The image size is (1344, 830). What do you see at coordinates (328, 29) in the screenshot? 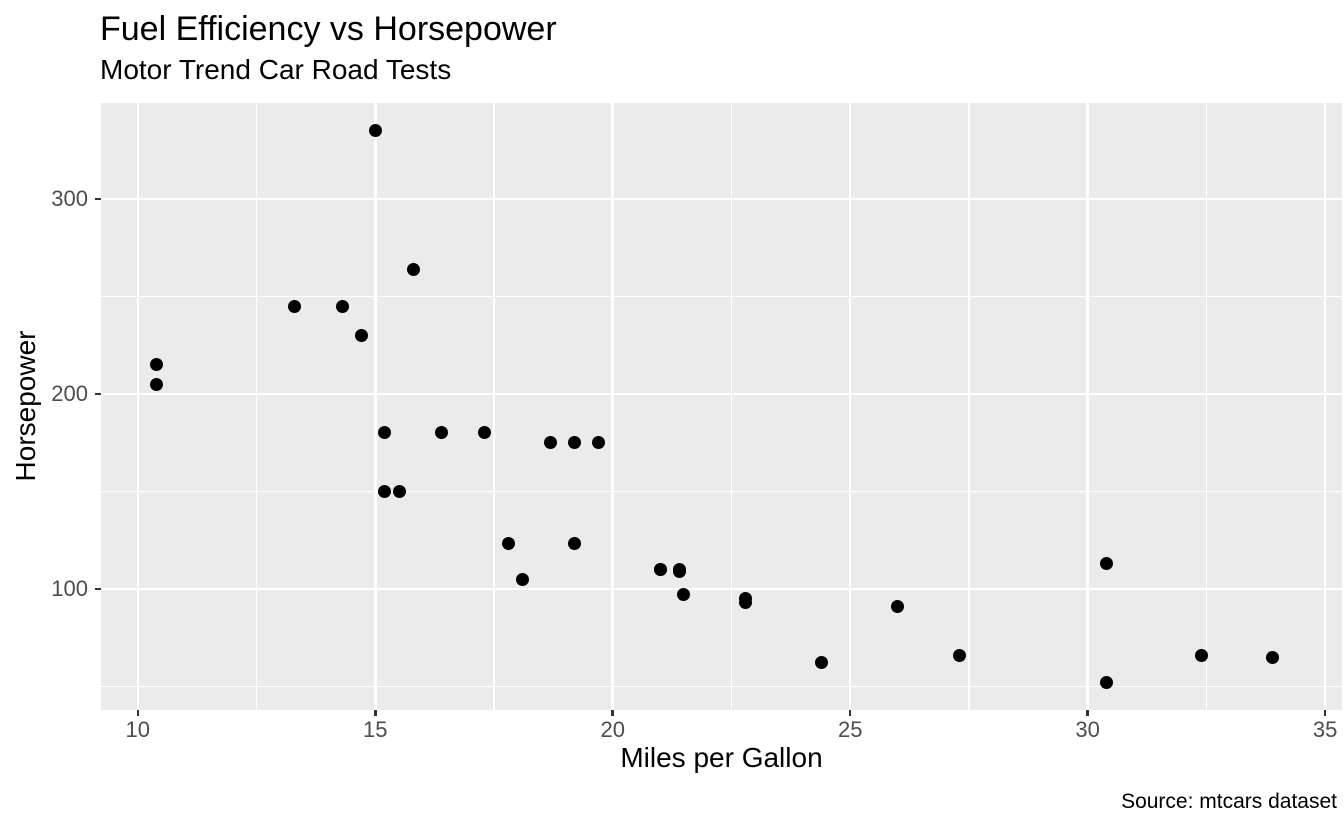
I see `plot-title: Fuel Efficiency vs Horsepower` at bounding box center [328, 29].